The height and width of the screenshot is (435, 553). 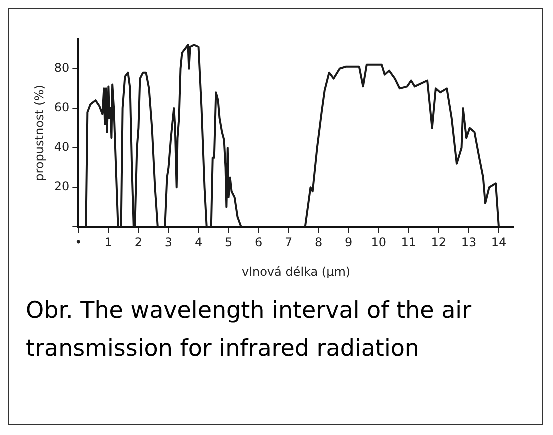 What do you see at coordinates (319, 243) in the screenshot?
I see `x-tick-label: 8` at bounding box center [319, 243].